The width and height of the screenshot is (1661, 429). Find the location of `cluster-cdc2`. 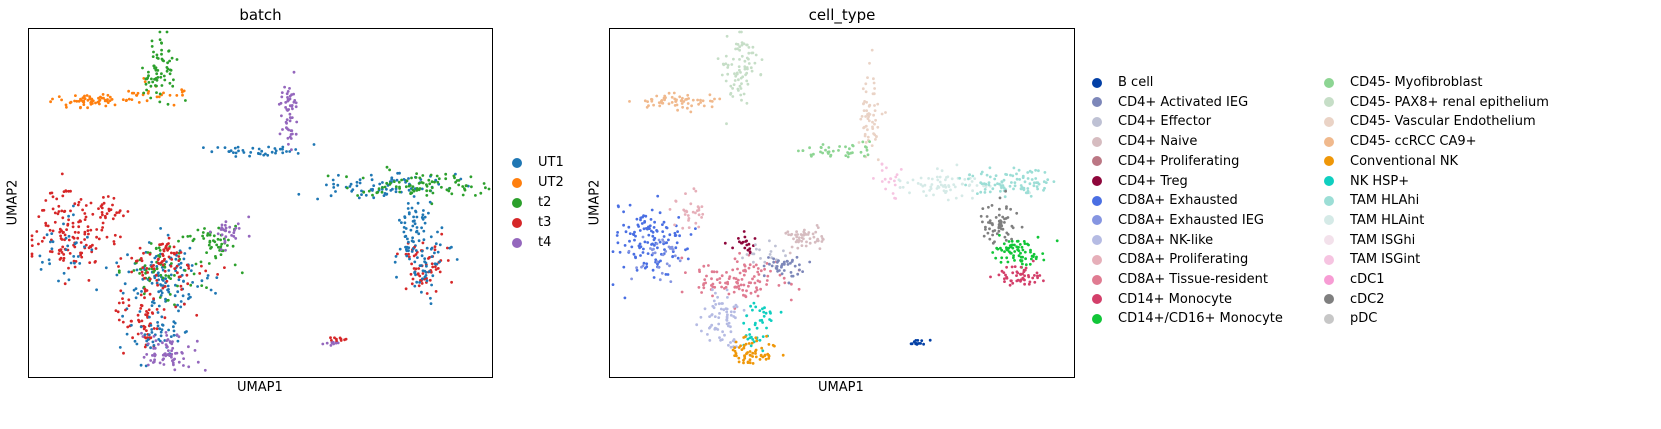

cluster-cdc2 is located at coordinates (1001, 217).